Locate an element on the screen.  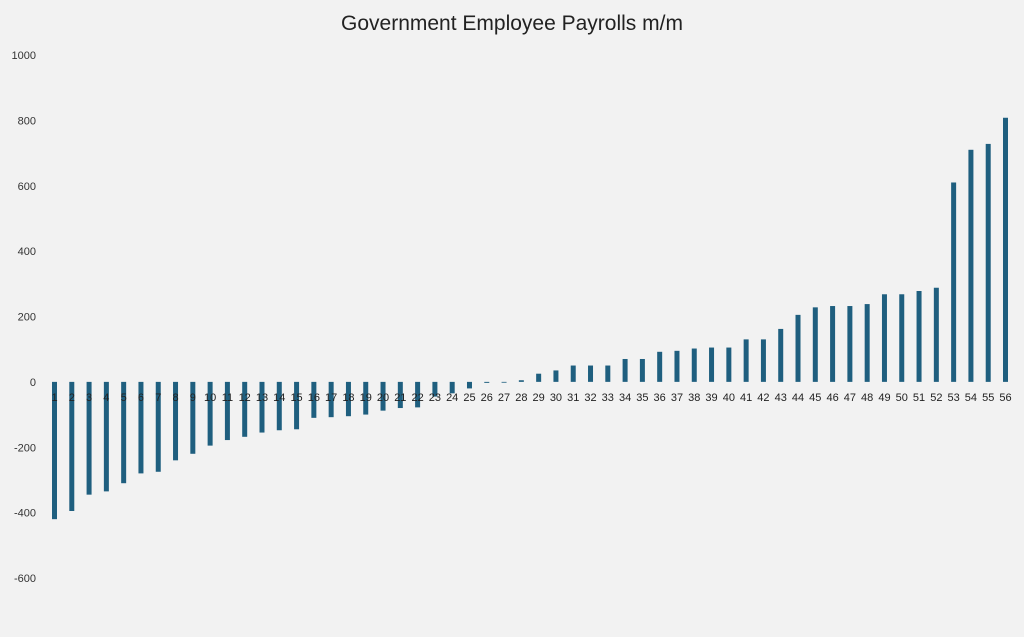
y-tick-label: -400 is located at coordinates (25, 514).